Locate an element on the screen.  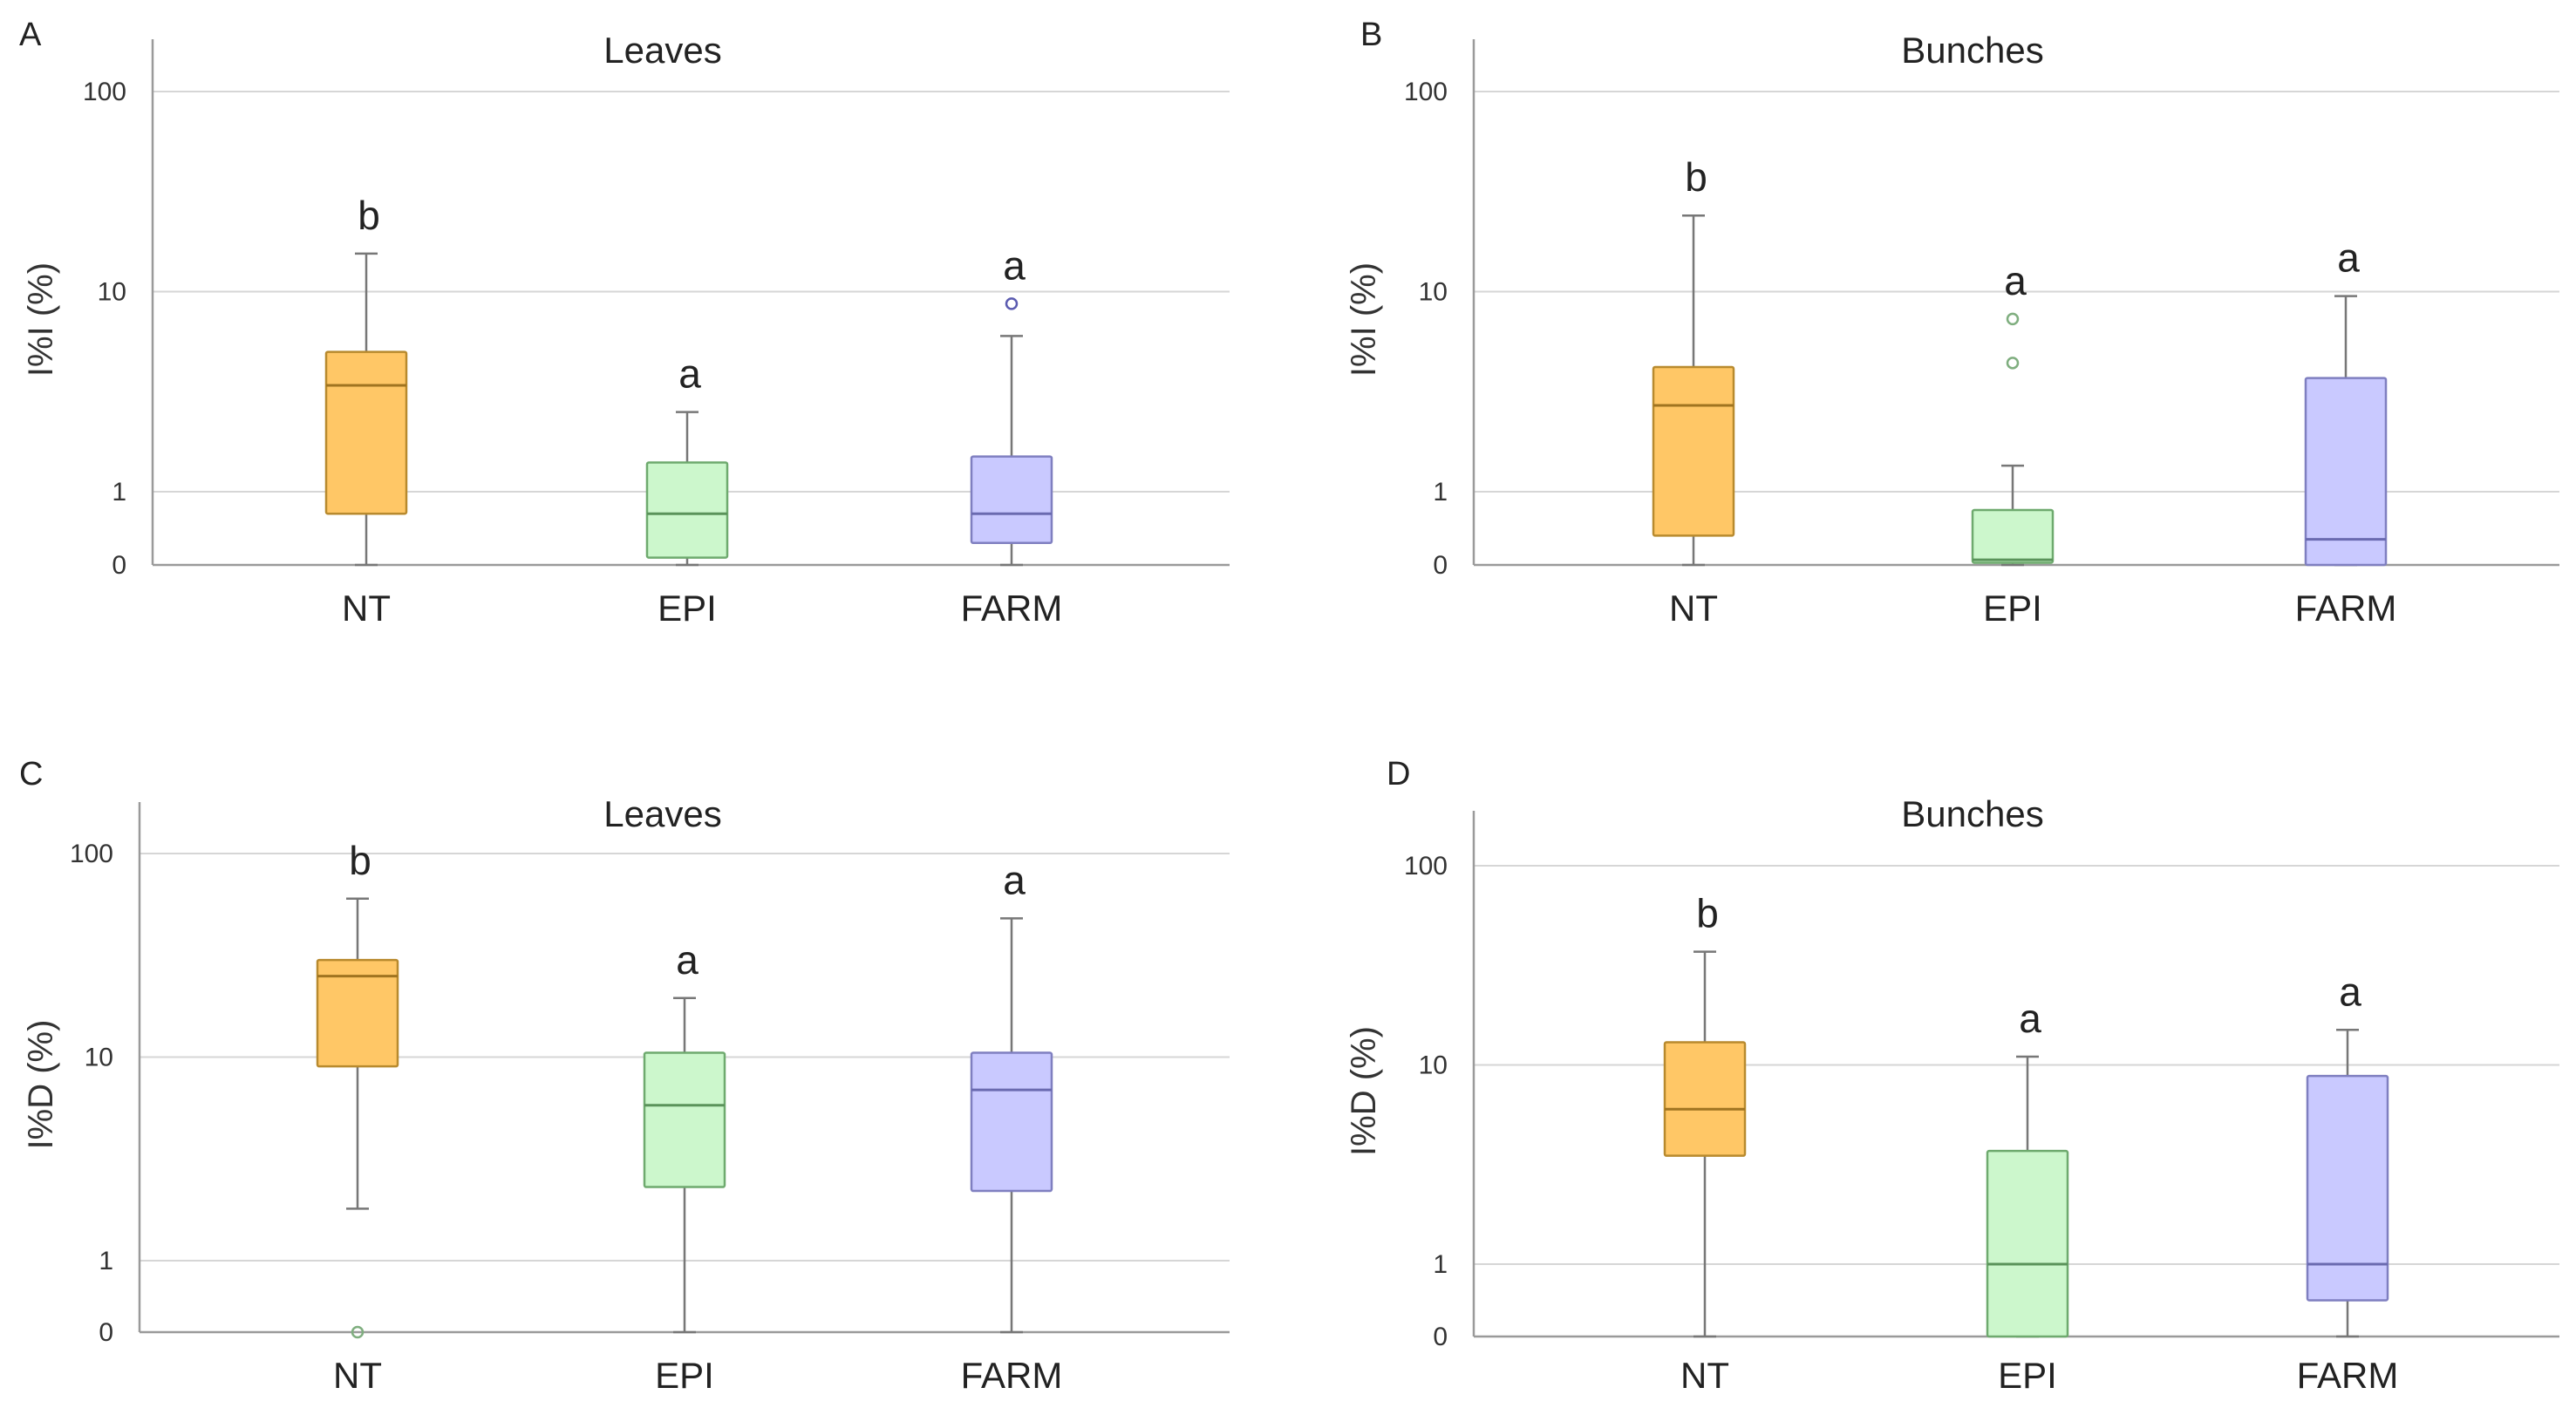
panel-letter: B is located at coordinates (1371, 35).